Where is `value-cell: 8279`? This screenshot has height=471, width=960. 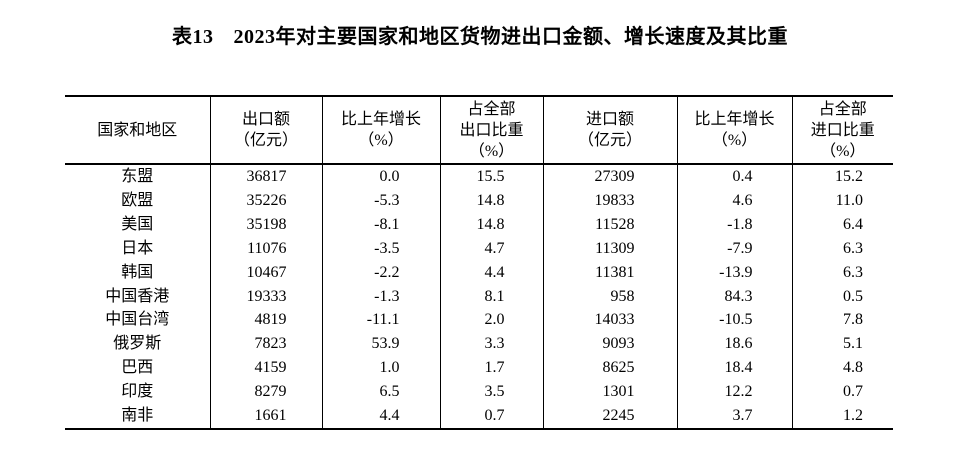 value-cell: 8279 is located at coordinates (265, 392).